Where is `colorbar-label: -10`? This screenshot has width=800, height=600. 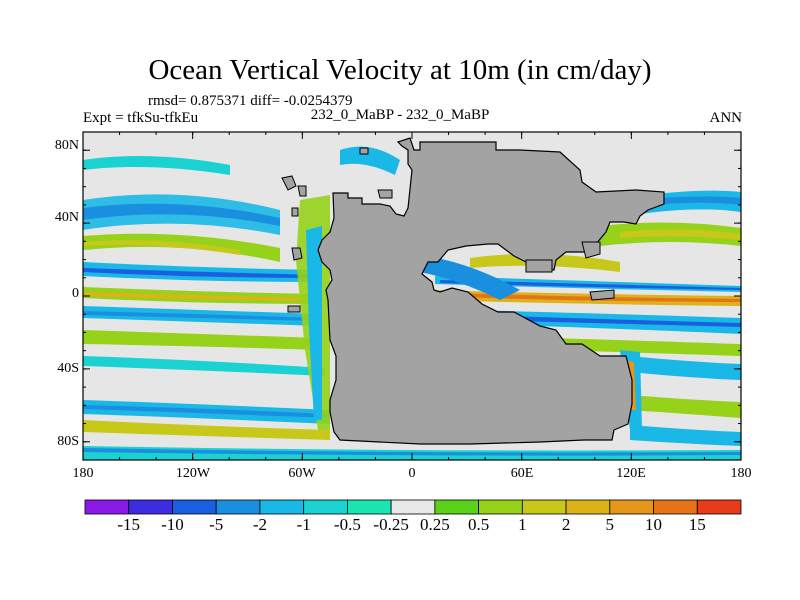 colorbar-label: -10 is located at coordinates (172, 524).